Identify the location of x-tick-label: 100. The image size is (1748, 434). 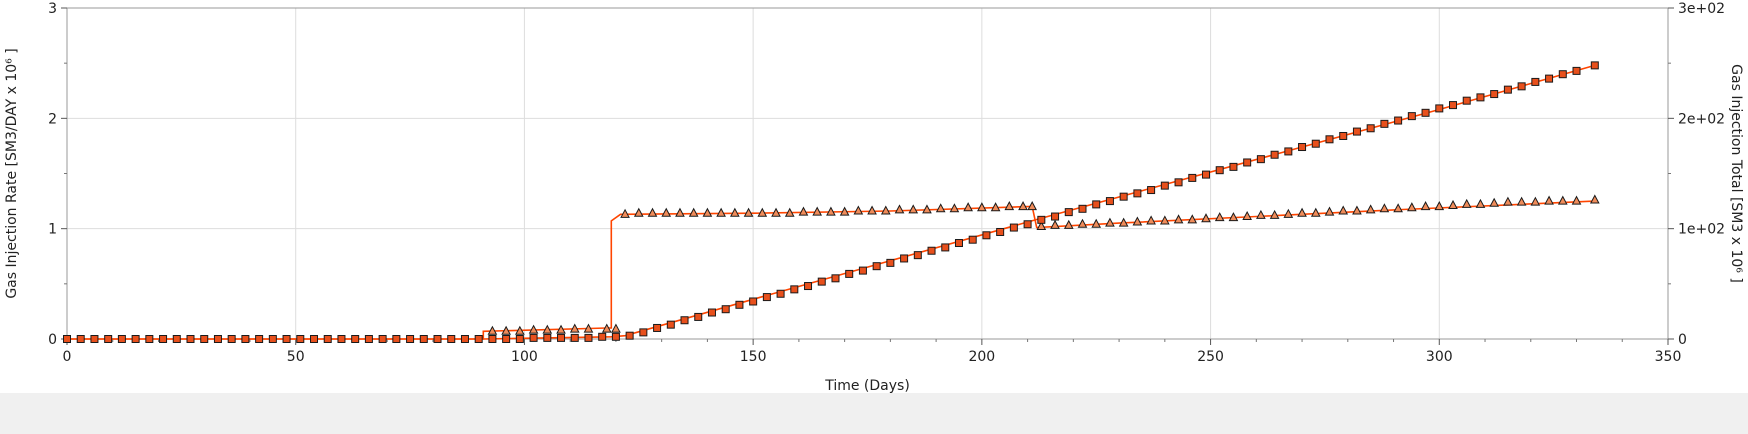
(524, 357).